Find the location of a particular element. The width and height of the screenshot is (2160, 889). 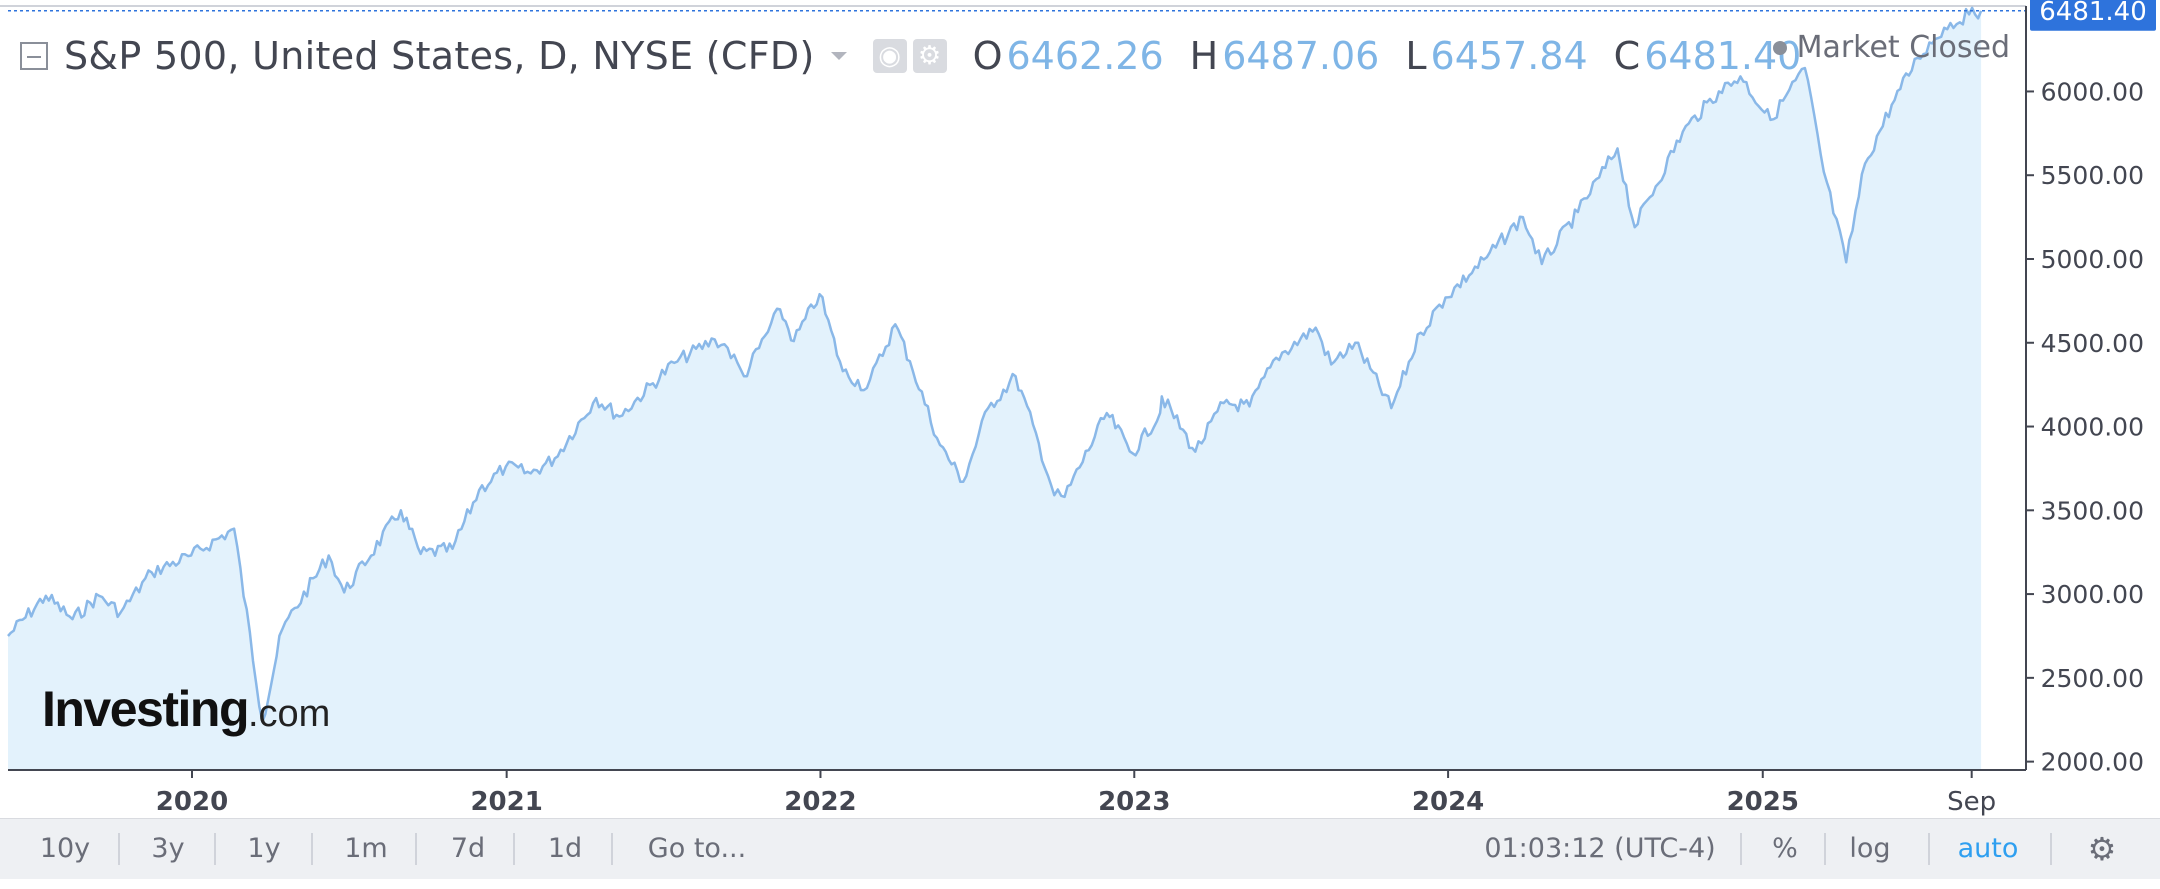

y-tick-label: 4000.00 is located at coordinates (2092, 427).